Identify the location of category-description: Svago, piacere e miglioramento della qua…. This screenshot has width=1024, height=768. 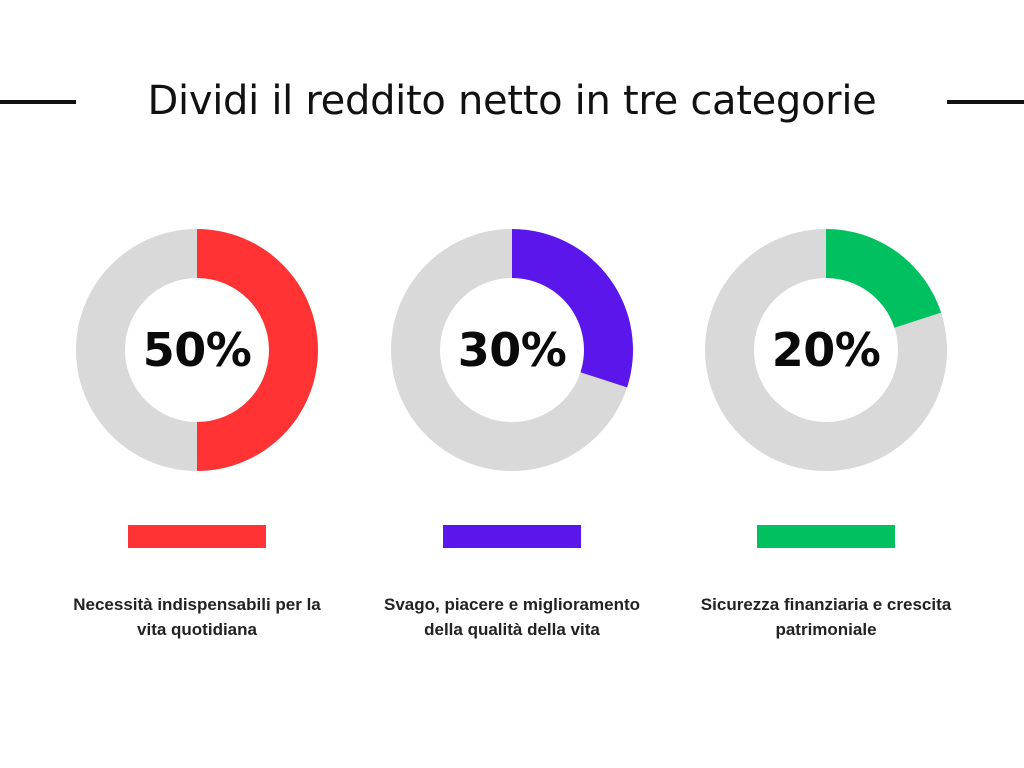
(512, 617).